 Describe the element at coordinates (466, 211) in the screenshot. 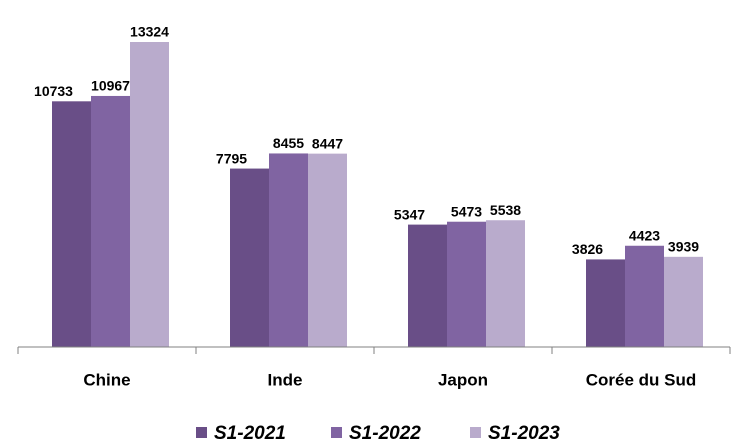

I see `value-label: 5473` at that location.